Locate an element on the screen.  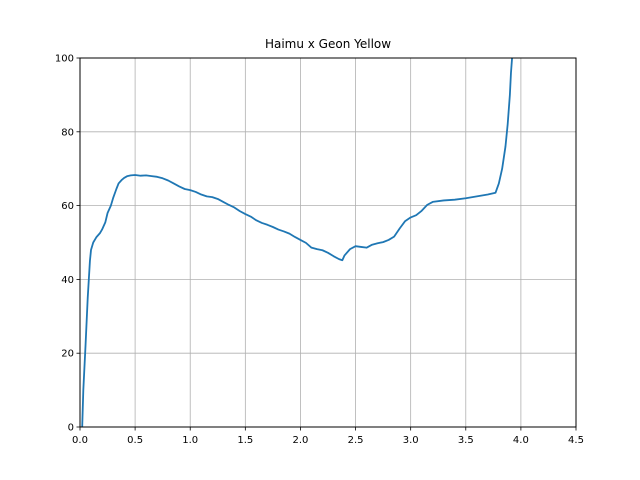
y-tick-label: 100 is located at coordinates (64, 59).